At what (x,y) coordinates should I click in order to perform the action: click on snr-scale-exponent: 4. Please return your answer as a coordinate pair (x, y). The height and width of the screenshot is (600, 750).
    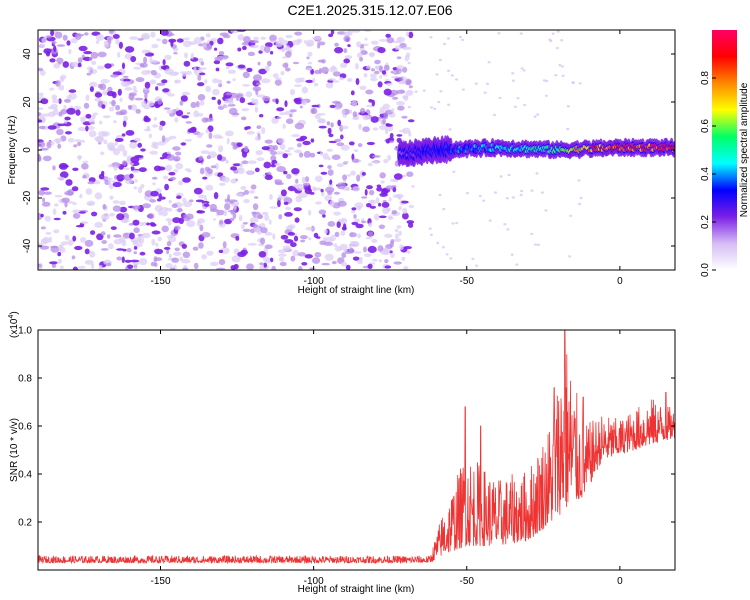
    Looking at the image, I should click on (11, 317).